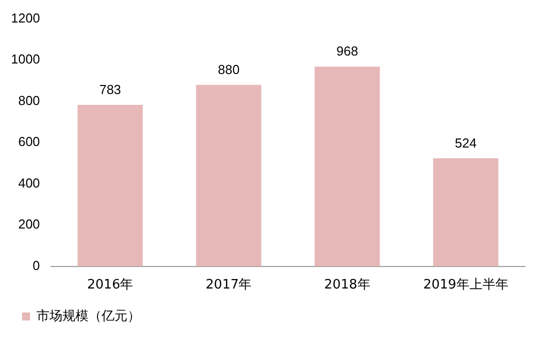  What do you see at coordinates (110, 285) in the screenshot?
I see `x-tick-label: 2016年` at bounding box center [110, 285].